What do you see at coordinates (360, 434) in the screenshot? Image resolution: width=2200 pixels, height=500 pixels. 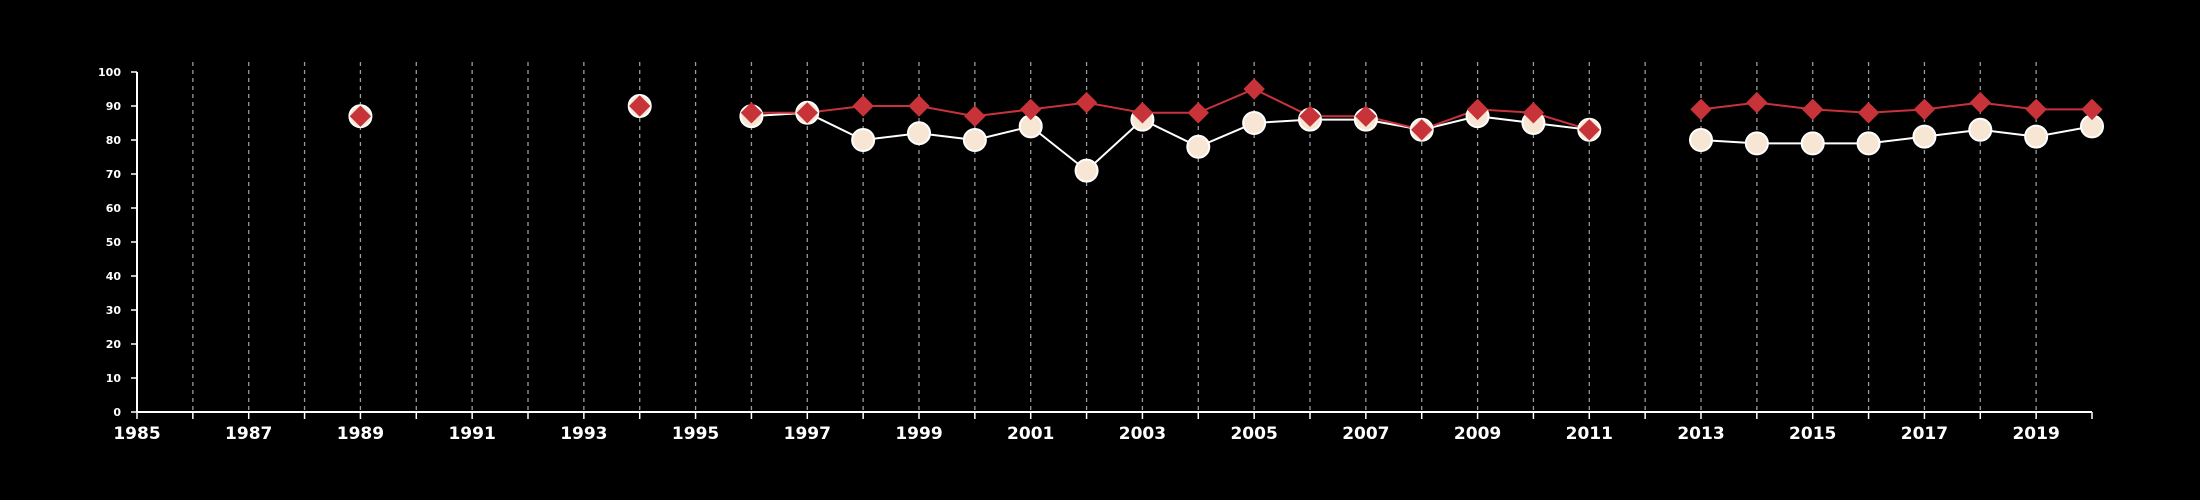 I see `x-tick-label-1989: 1989` at bounding box center [360, 434].